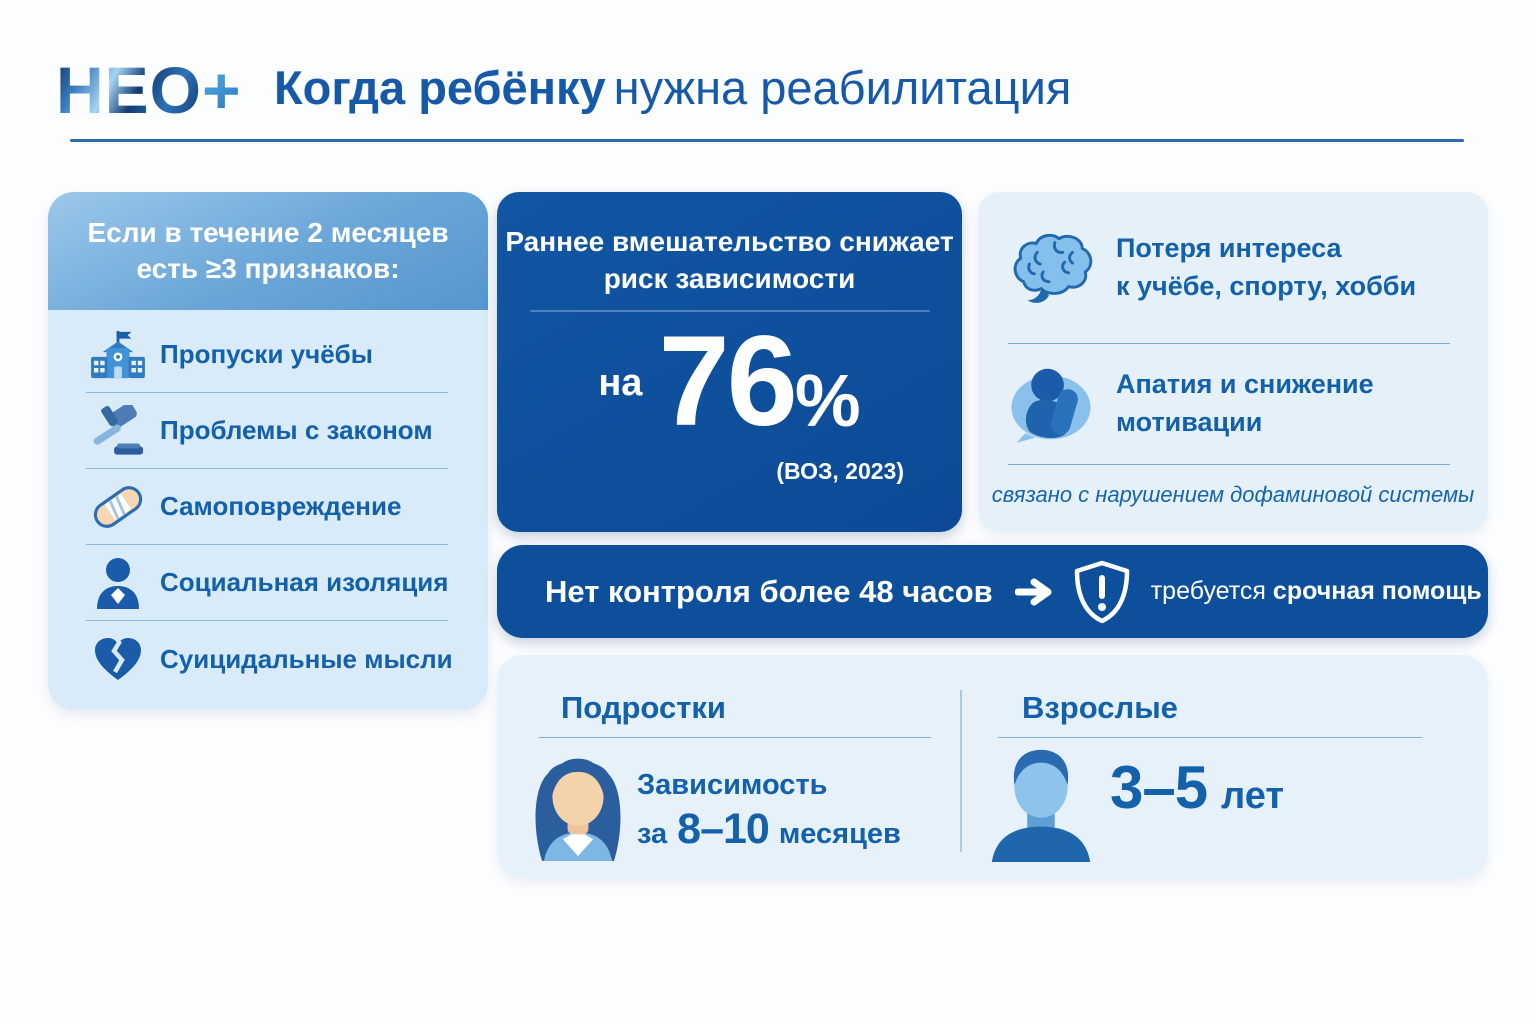 This screenshot has width=1536, height=1024. What do you see at coordinates (1245, 404) in the screenshot?
I see `symptom-text: Апатия и снижение мотивации` at bounding box center [1245, 404].